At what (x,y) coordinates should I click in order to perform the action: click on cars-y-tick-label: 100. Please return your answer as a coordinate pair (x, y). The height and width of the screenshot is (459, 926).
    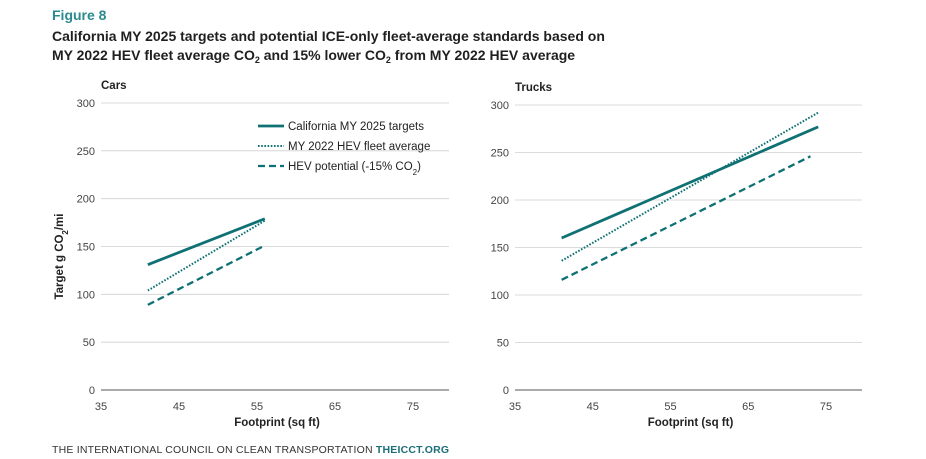
    Looking at the image, I should click on (86, 295).